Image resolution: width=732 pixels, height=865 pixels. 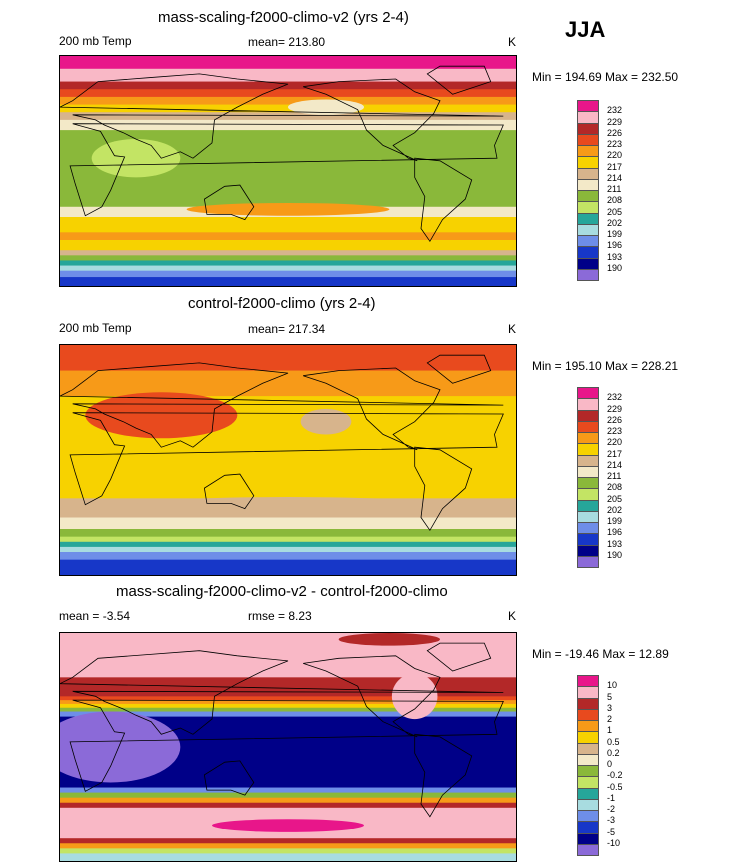 I want to click on colorbar-tick-label: -2, so click(x=611, y=809).